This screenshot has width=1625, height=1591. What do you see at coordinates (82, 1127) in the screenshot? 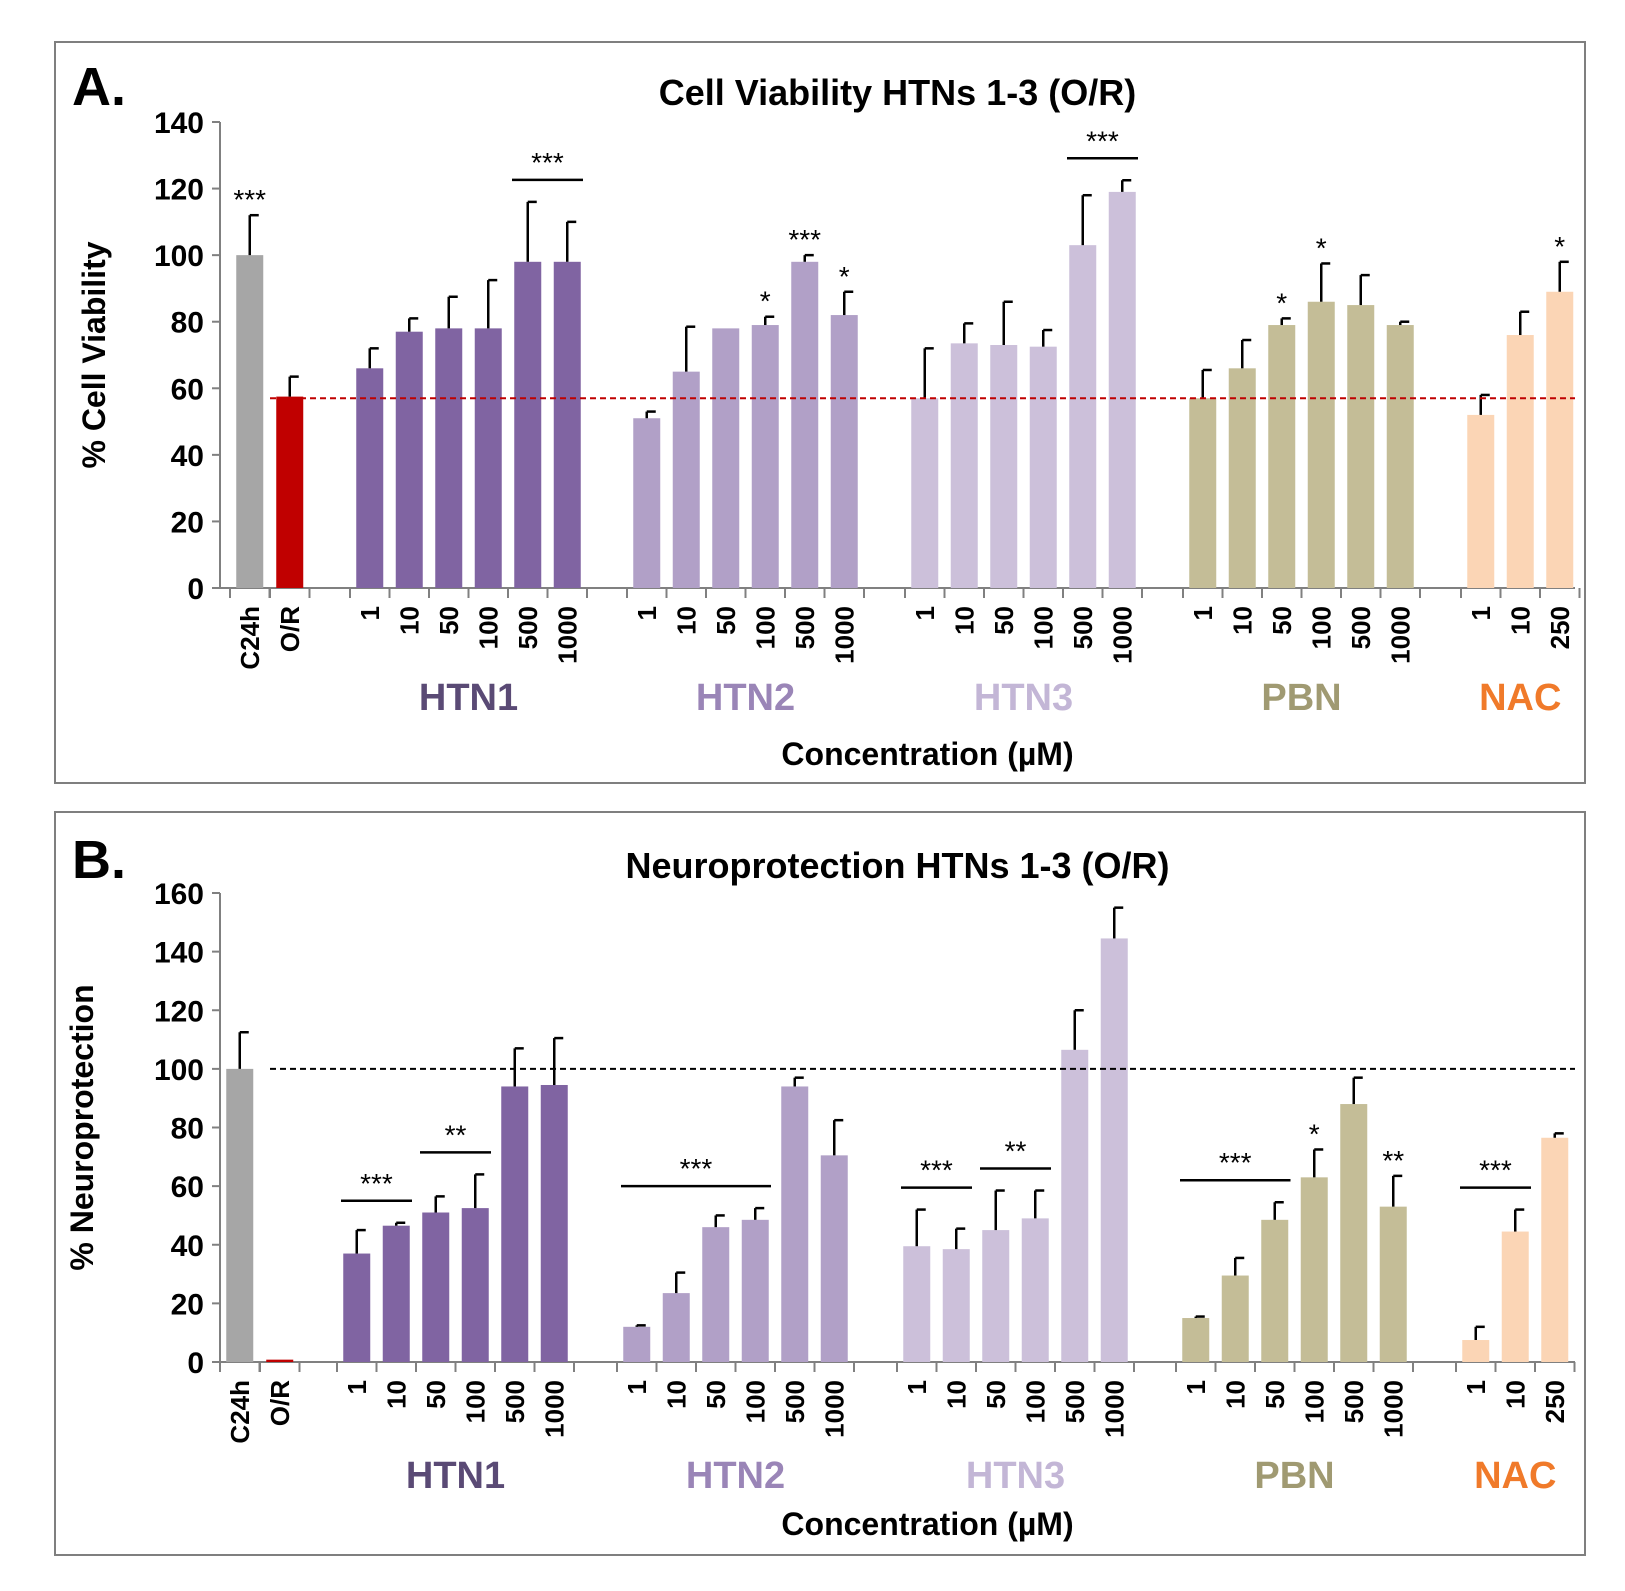
I see `y-axis-title: % Neuroprotection` at bounding box center [82, 1127].